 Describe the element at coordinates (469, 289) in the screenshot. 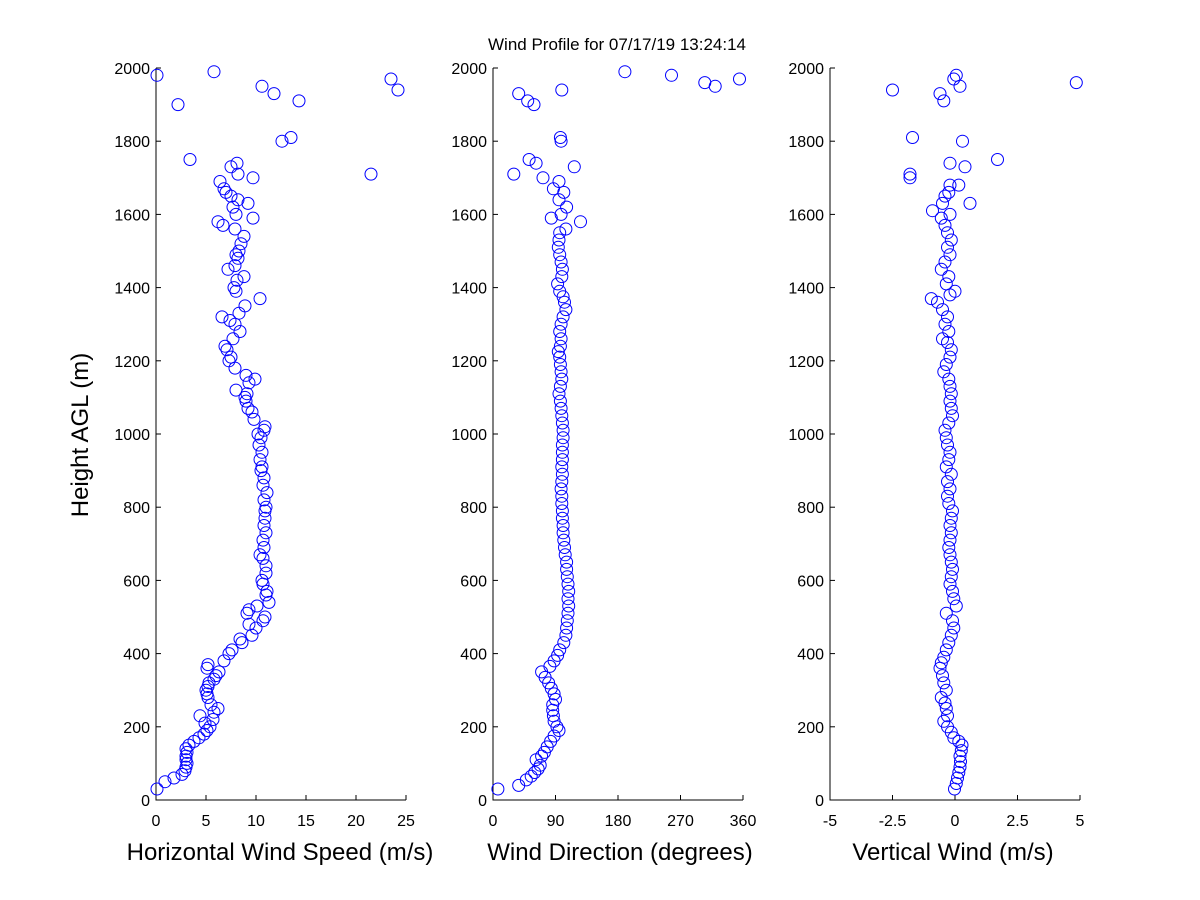

I see `y-tick-label: 1400` at that location.